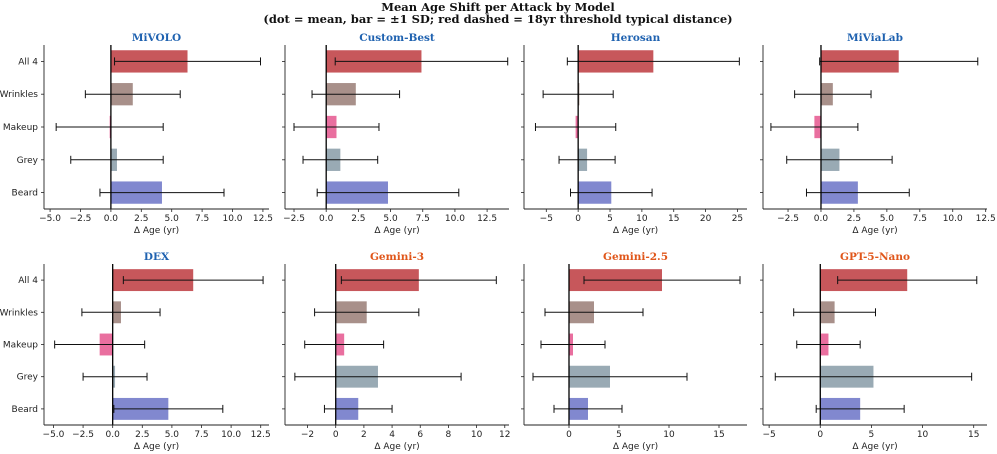  What do you see at coordinates (636, 38) in the screenshot?
I see `panel-title: Herosan` at bounding box center [636, 38].